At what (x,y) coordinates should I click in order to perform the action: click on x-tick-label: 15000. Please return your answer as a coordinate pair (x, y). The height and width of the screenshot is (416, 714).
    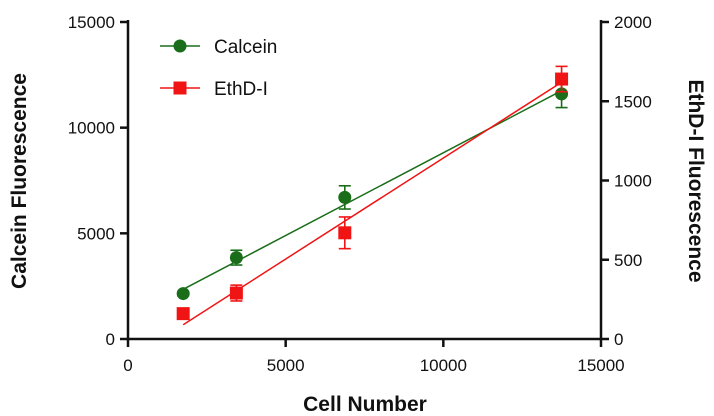
    Looking at the image, I should click on (600, 365).